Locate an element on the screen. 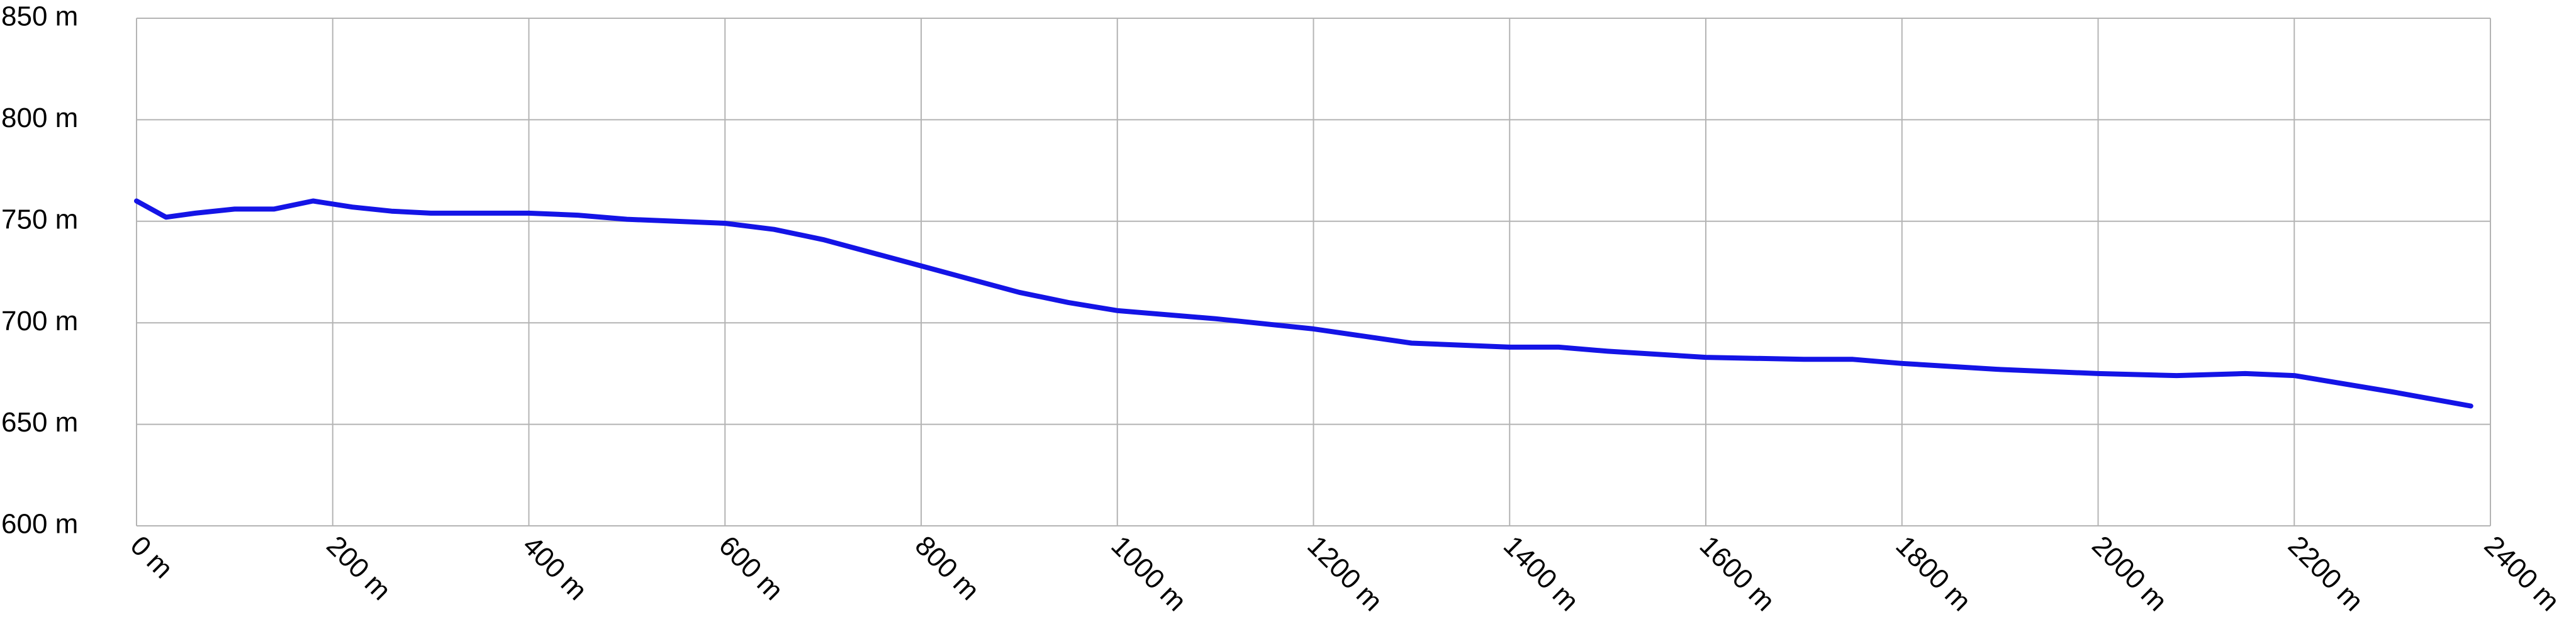  y-tick-label: 750 m is located at coordinates (39, 219).